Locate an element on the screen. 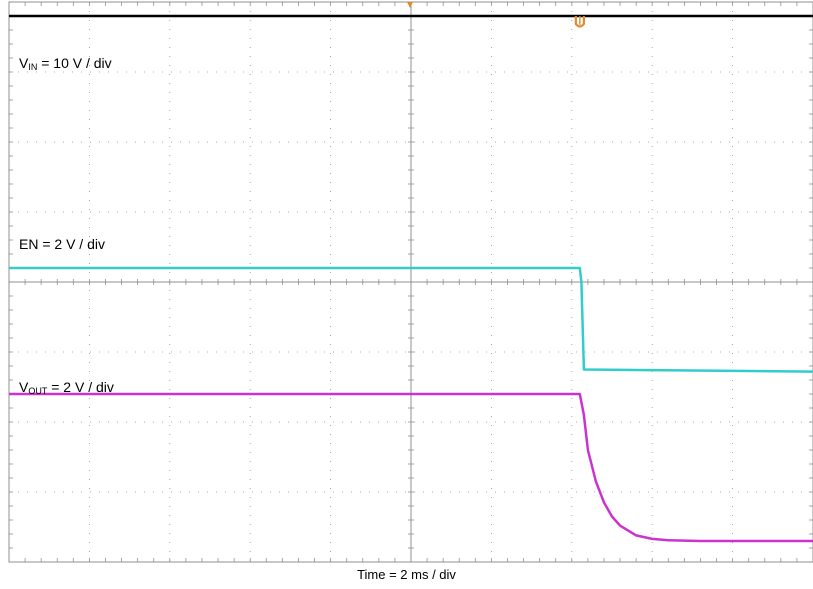 Image resolution: width=813 pixels, height=589 pixels. vin-scale-label: VIN = 10 V / div is located at coordinates (65, 63).